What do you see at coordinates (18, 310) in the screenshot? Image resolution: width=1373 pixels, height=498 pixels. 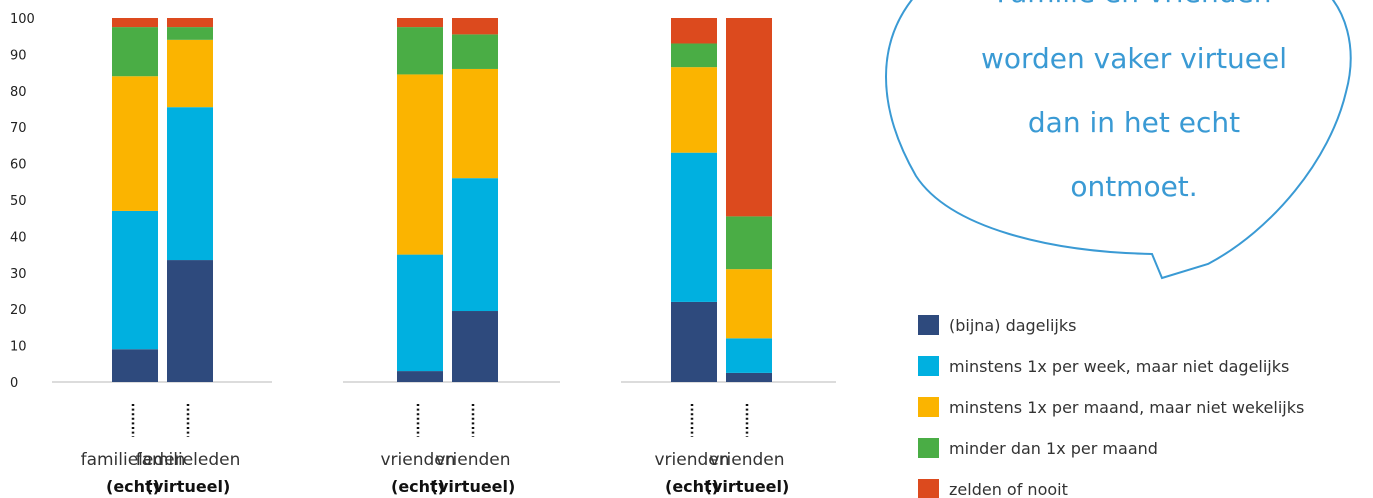 I see `y-tick-label: 20` at bounding box center [18, 310].